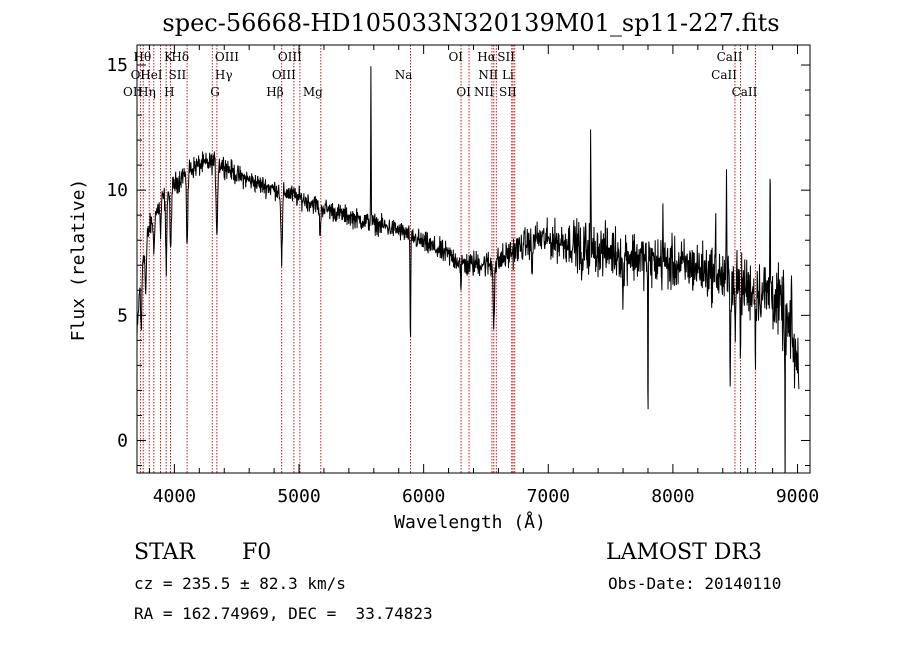  Describe the element at coordinates (169, 92) in the screenshot. I see `line-marker-label: H` at that location.